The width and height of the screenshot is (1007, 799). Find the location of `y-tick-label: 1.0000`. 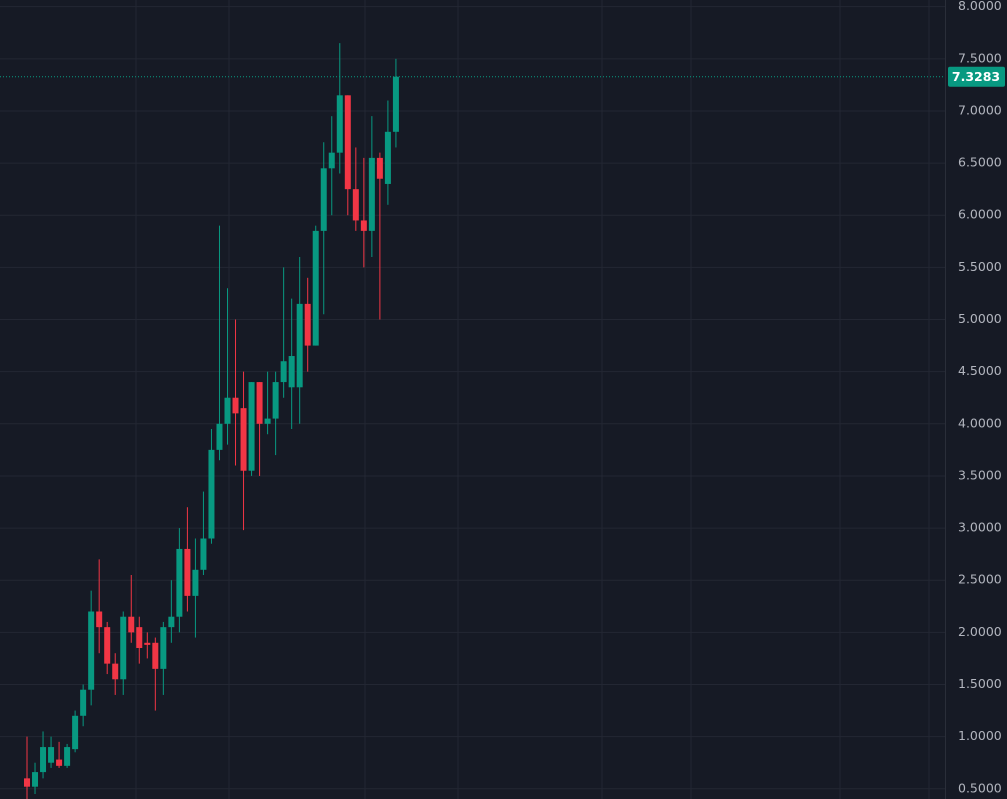

y-tick-label: 1.0000 is located at coordinates (980, 735).